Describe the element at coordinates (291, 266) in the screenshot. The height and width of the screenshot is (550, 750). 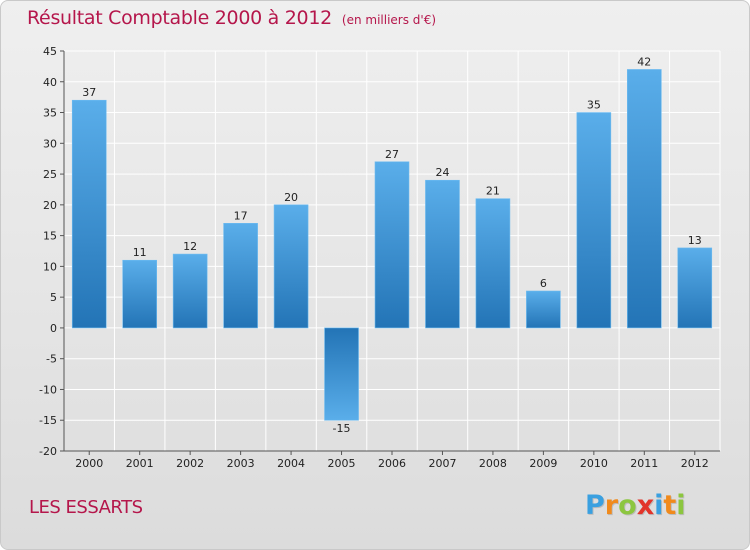
I see `bar-2004` at that location.